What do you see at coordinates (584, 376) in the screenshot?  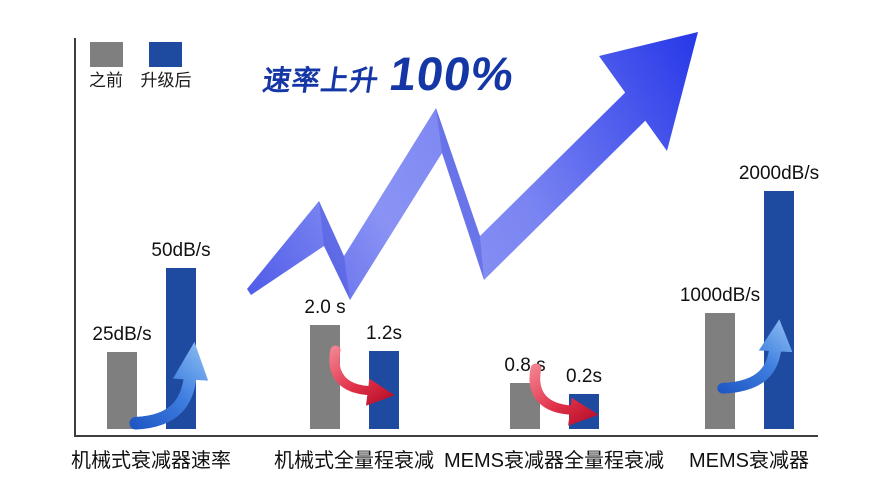 I see `value-label-after: 0.2s` at bounding box center [584, 376].